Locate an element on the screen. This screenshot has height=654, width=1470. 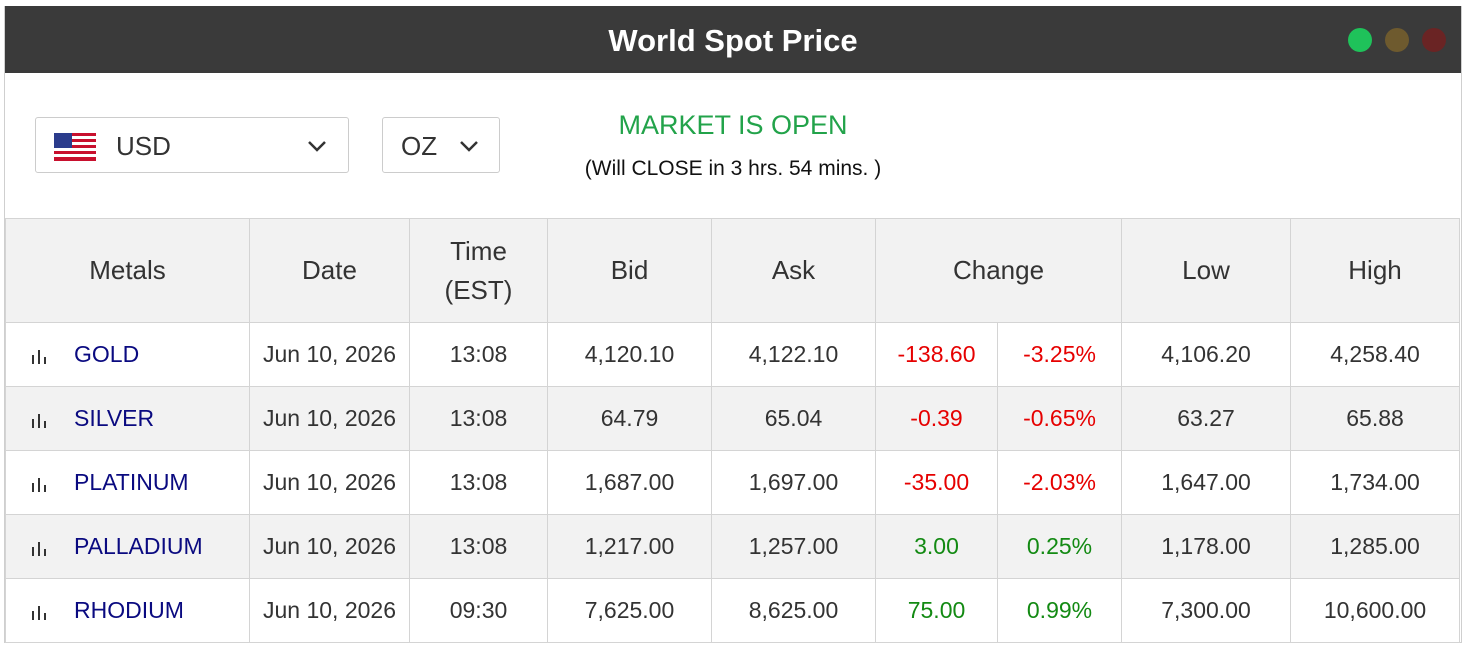
cell: 75.00 is located at coordinates (936, 610).